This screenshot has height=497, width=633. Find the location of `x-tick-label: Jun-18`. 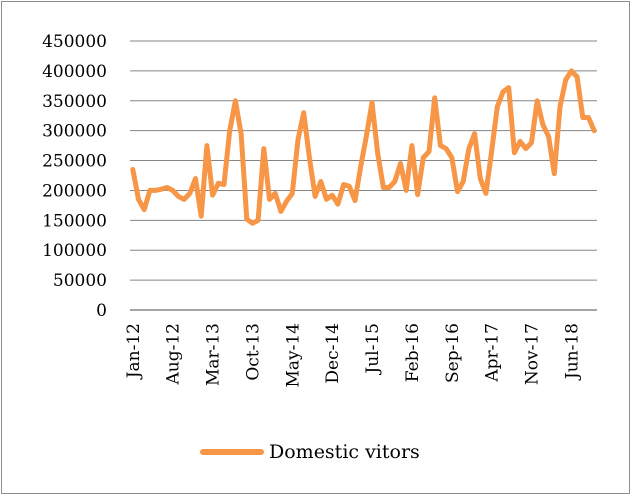

x-tick-label: Jun-18 is located at coordinates (572, 352).